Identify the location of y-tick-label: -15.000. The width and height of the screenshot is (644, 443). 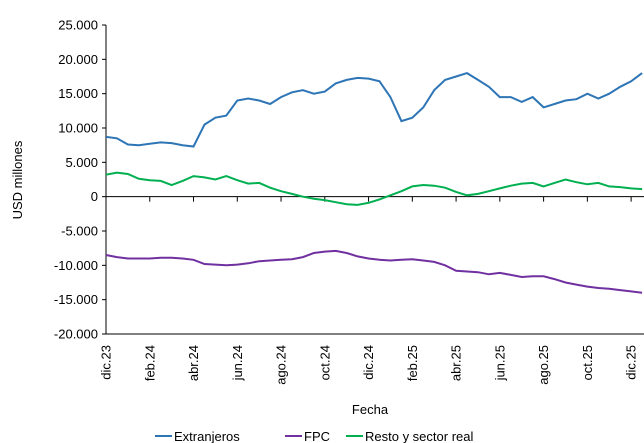
(76, 299).